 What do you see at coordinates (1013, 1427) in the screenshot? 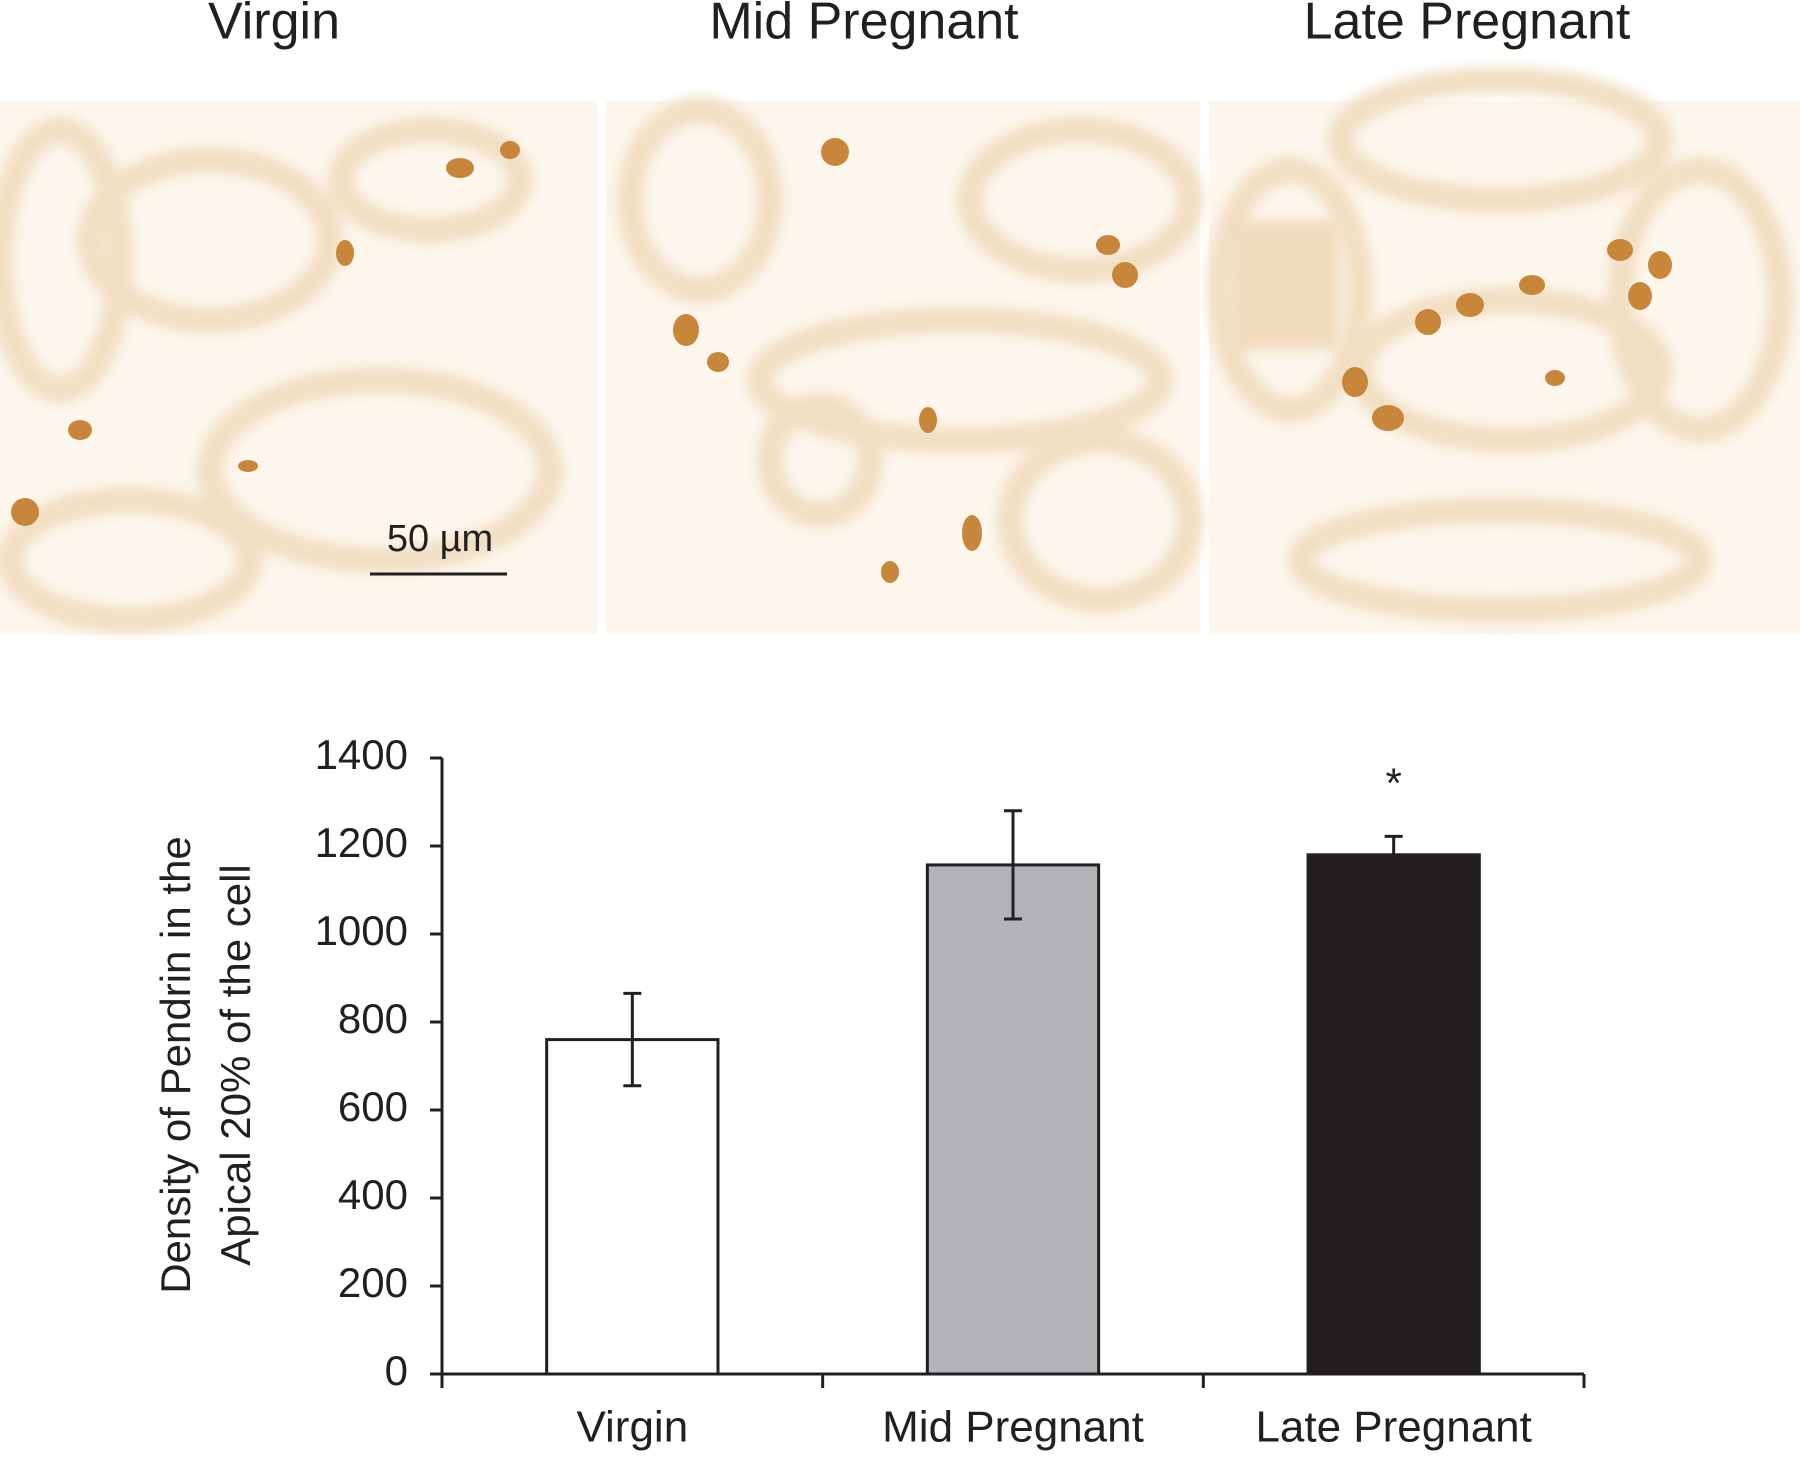
I see `x-tick-label: Mid Pregnant` at bounding box center [1013, 1427].